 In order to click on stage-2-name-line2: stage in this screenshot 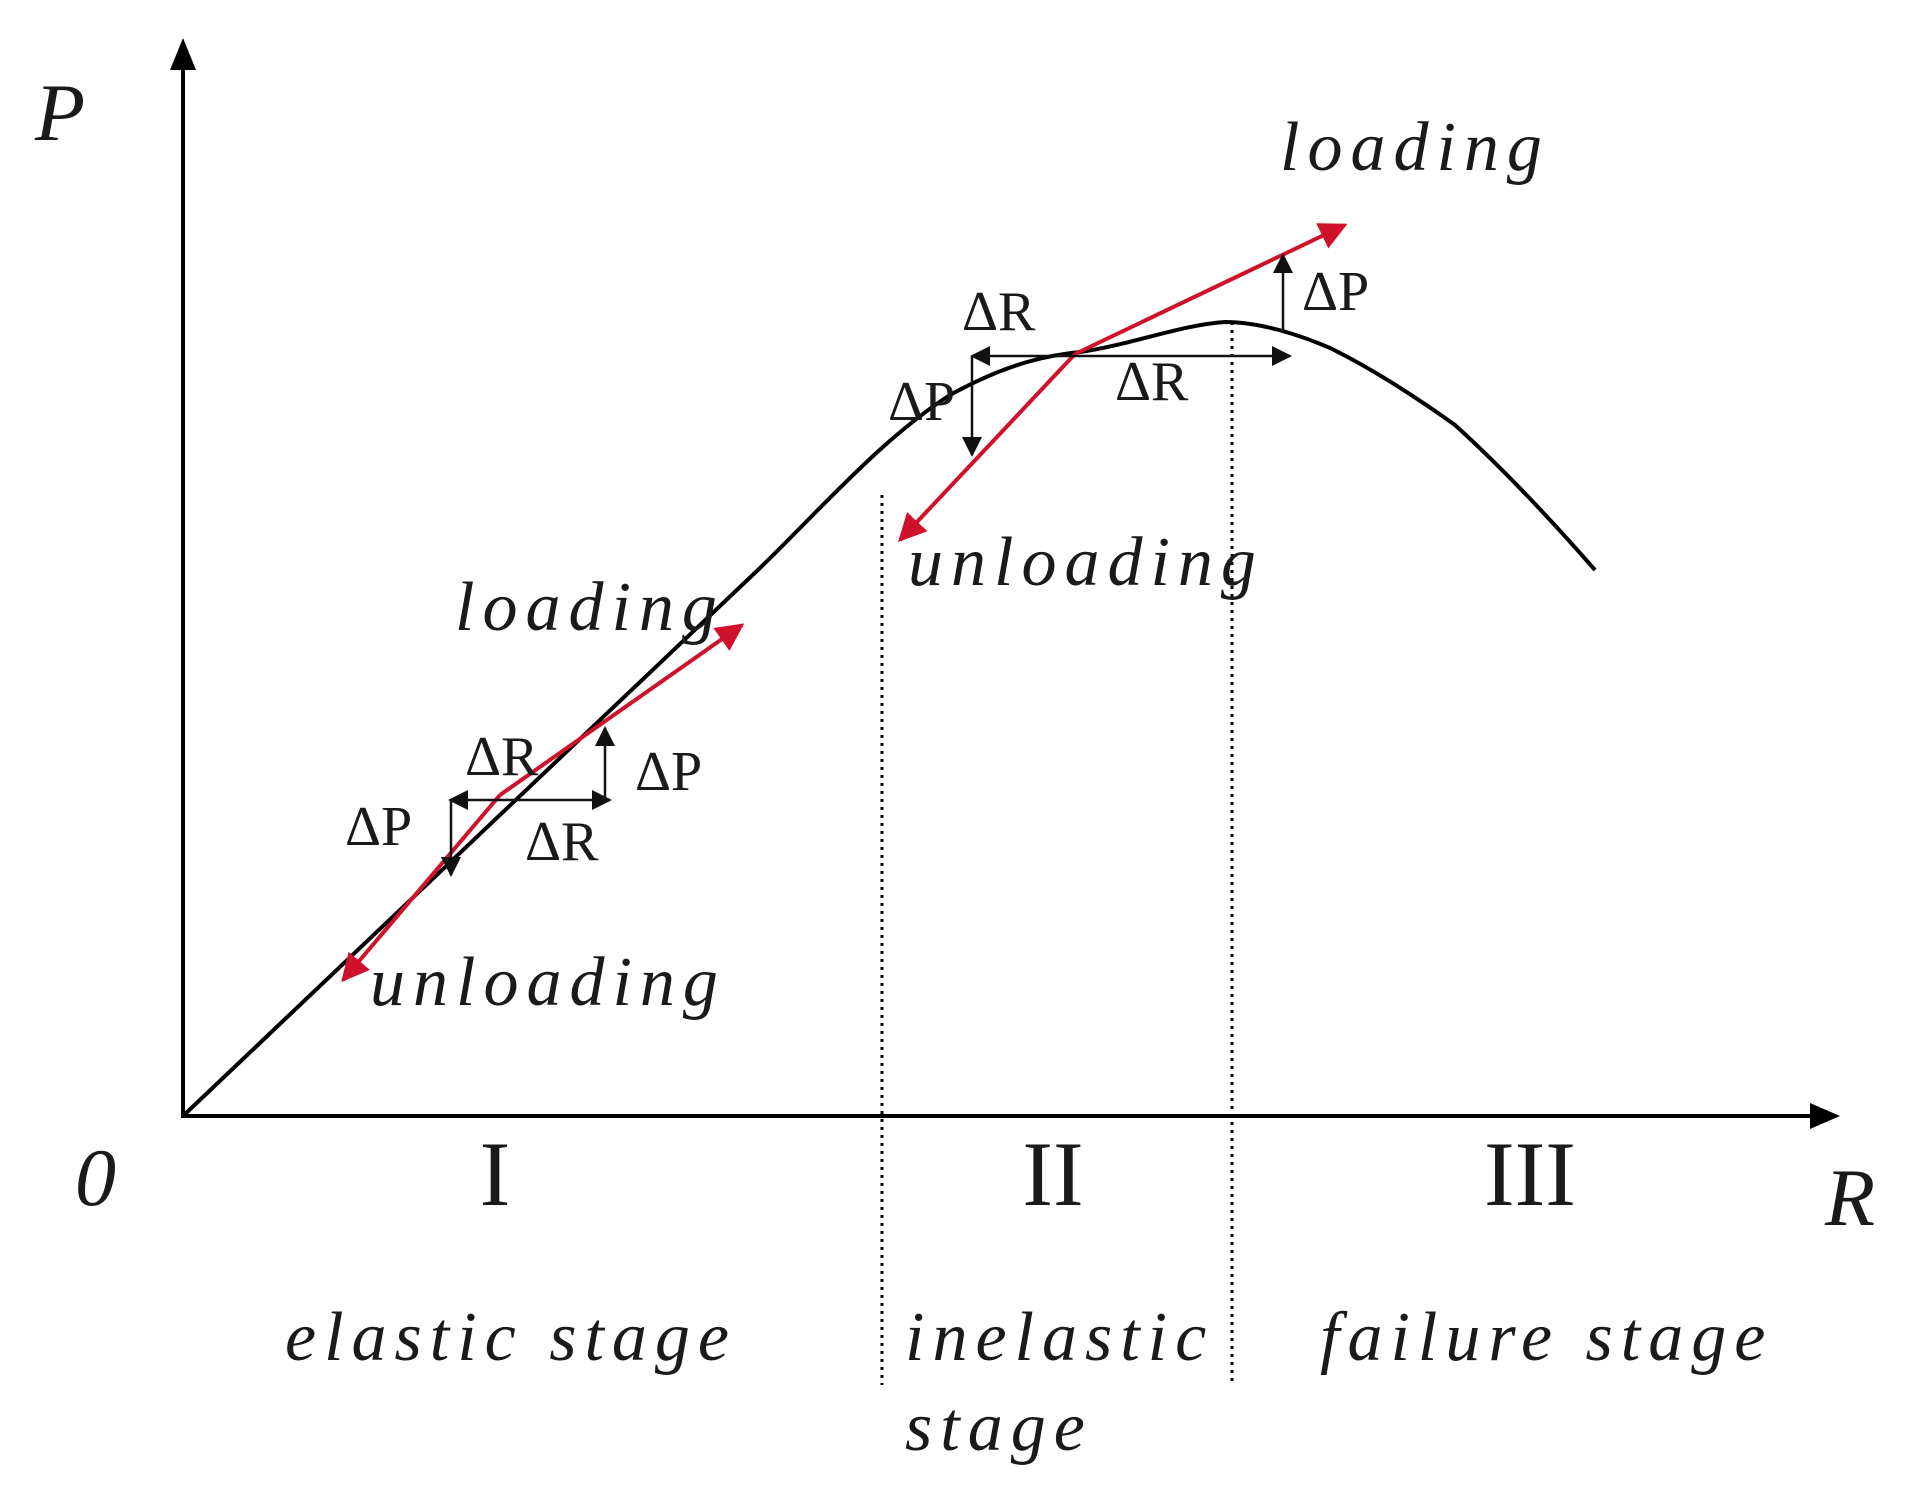, I will do `click(999, 1427)`.